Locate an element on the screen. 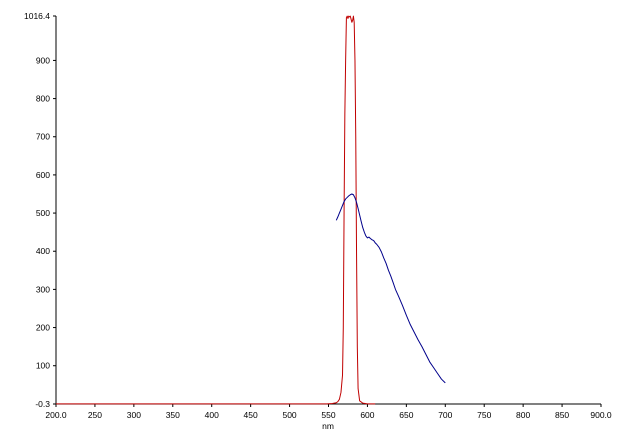  y-tick-label: 400 is located at coordinates (43, 251).